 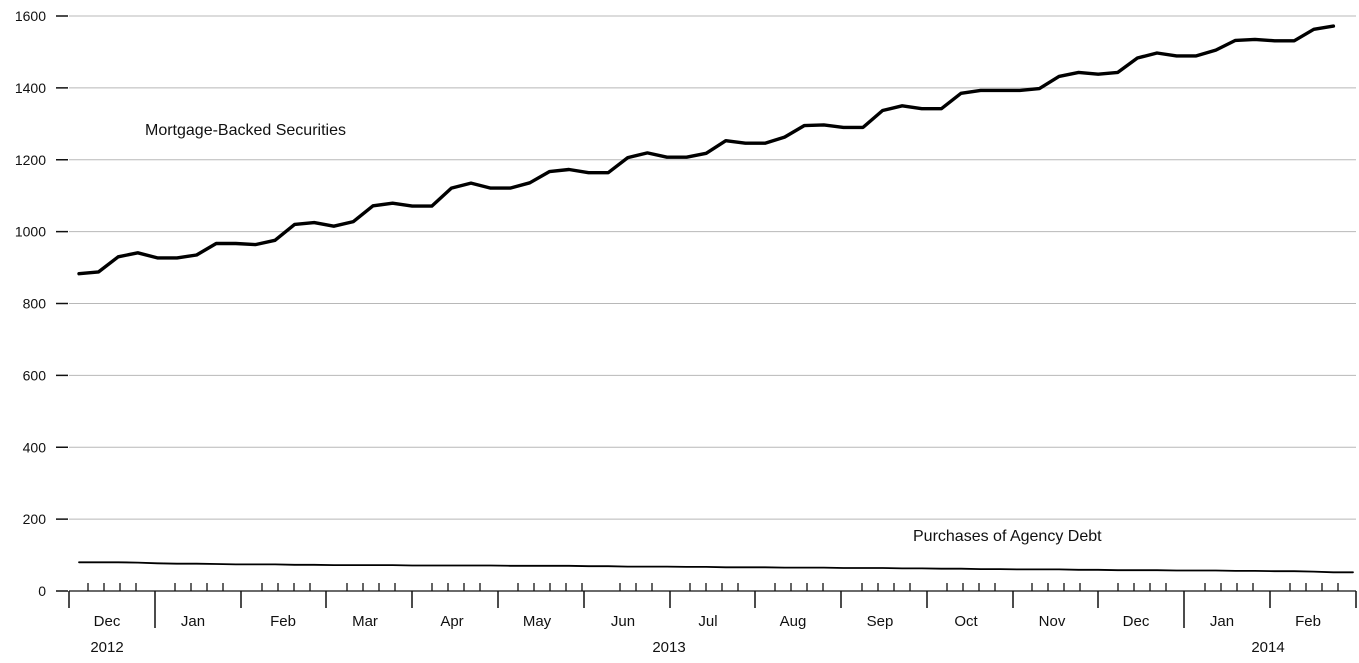 What do you see at coordinates (35, 447) in the screenshot?
I see `y-tick-label: 400` at bounding box center [35, 447].